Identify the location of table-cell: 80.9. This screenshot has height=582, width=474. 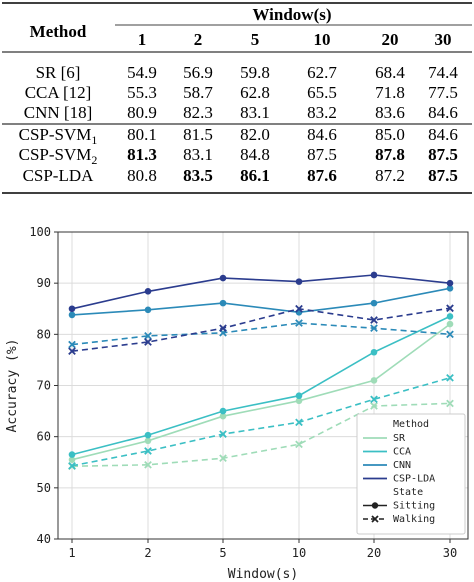
(142, 112).